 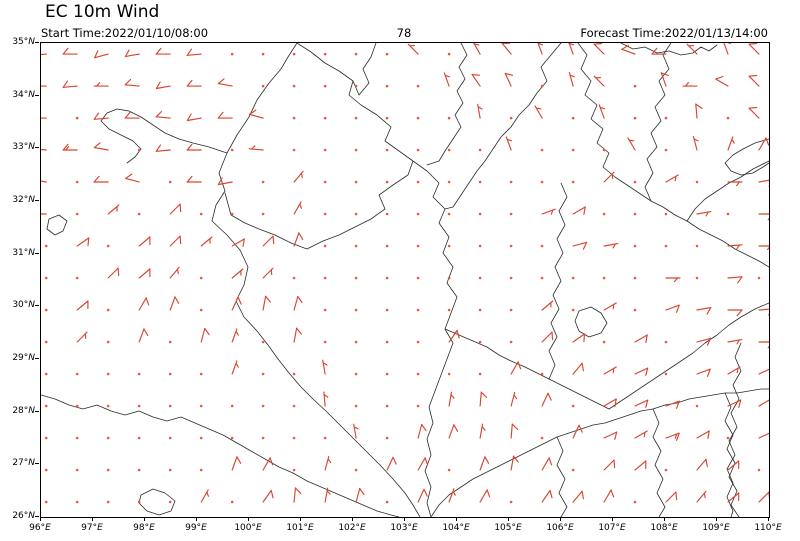 What do you see at coordinates (23, 358) in the screenshot?
I see `y-tick-label: 29°N` at bounding box center [23, 358].